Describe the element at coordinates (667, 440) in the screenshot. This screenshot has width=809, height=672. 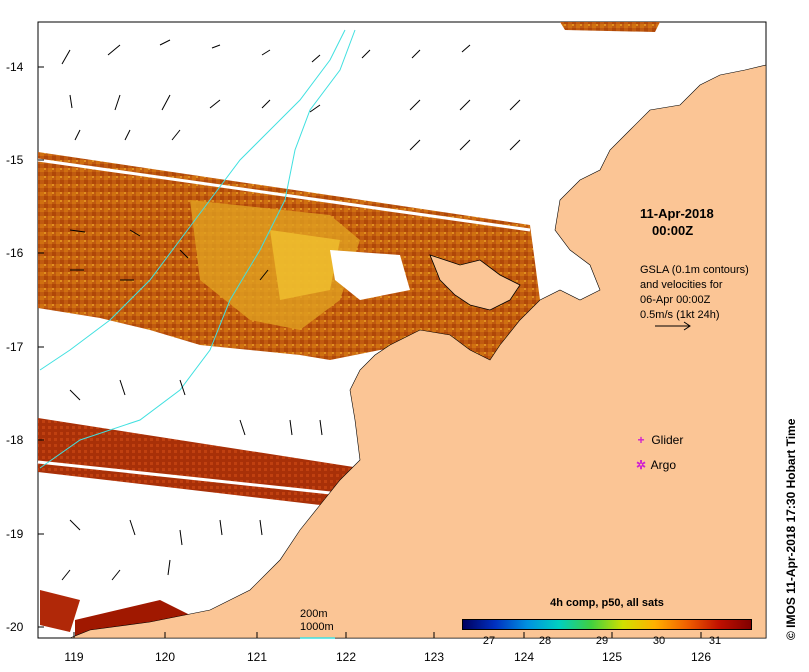
I see `legend-glider-label: Glider` at that location.